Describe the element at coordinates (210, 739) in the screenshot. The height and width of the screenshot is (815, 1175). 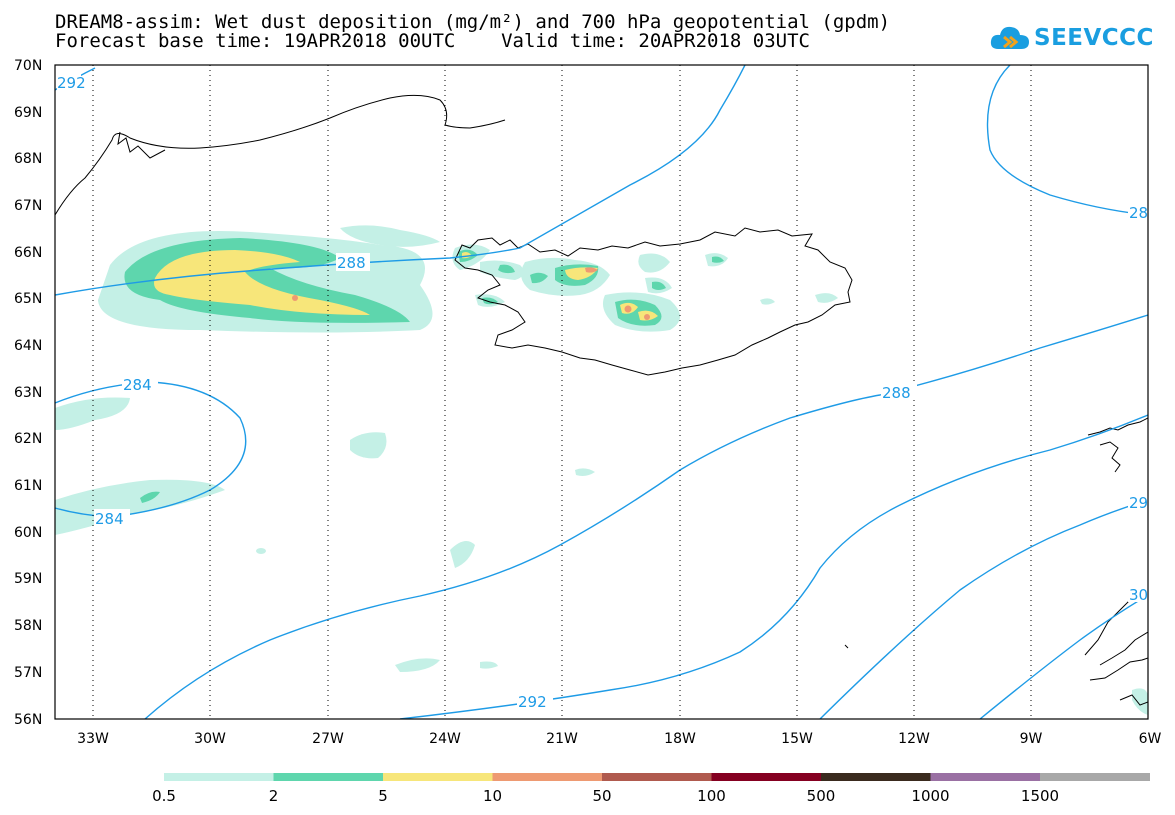
I see `lon-label: 30W` at that location.